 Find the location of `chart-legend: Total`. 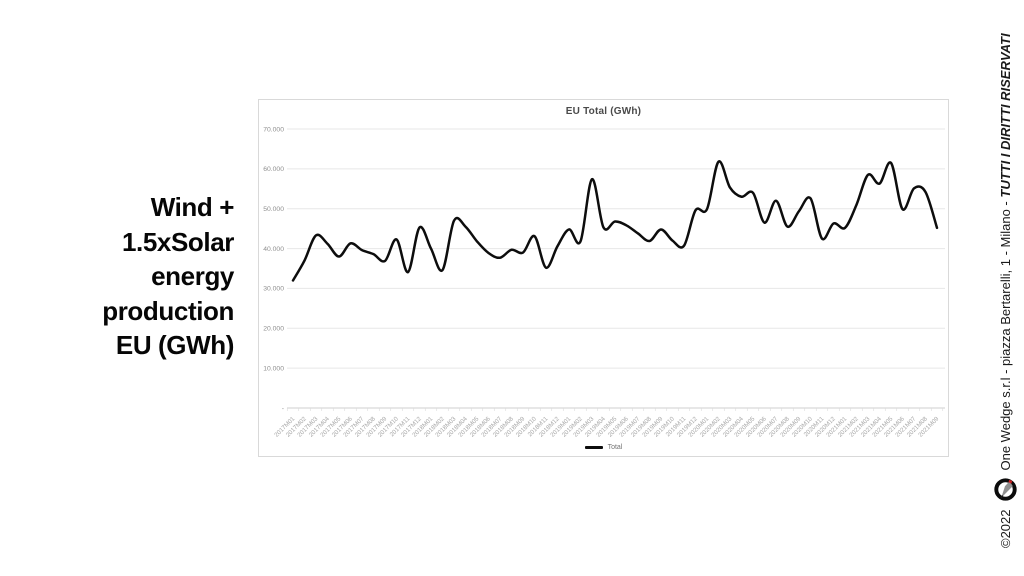

chart-legend: Total is located at coordinates (603, 447).